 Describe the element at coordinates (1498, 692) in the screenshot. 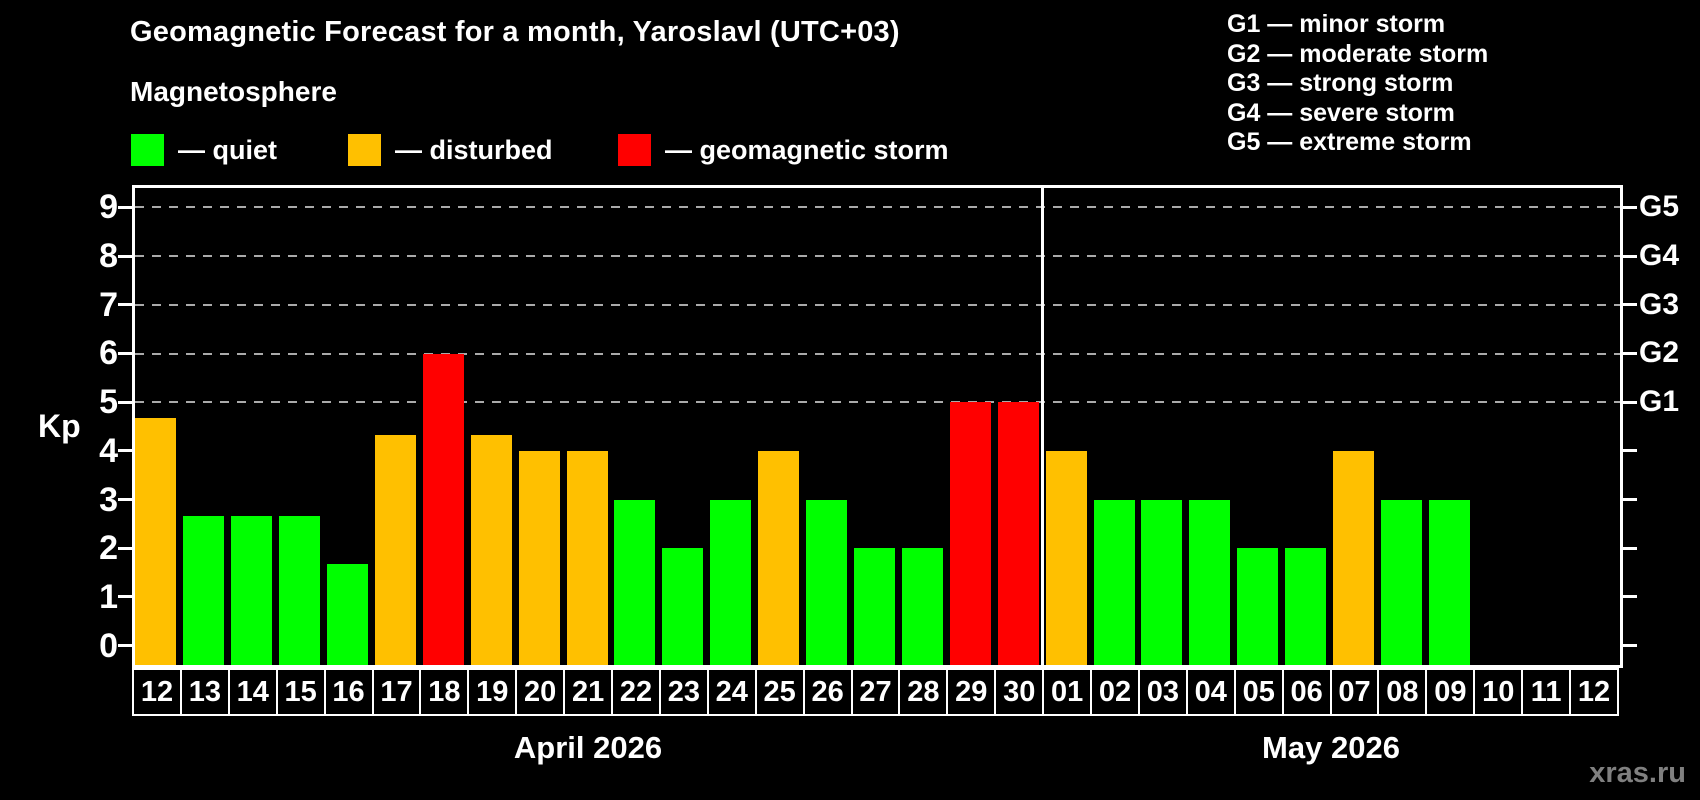

I see `day-label-10: 10` at that location.